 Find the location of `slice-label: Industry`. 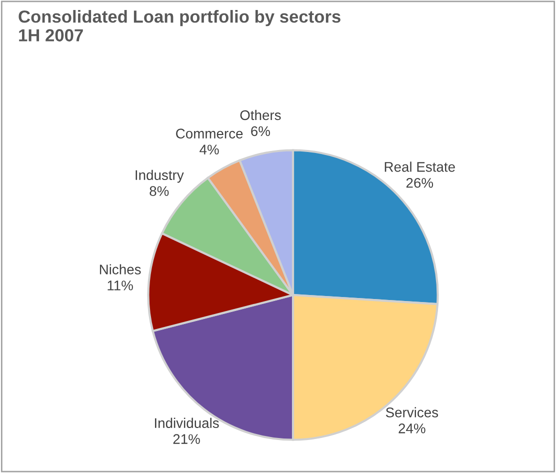

slice-label: Industry is located at coordinates (160, 176).